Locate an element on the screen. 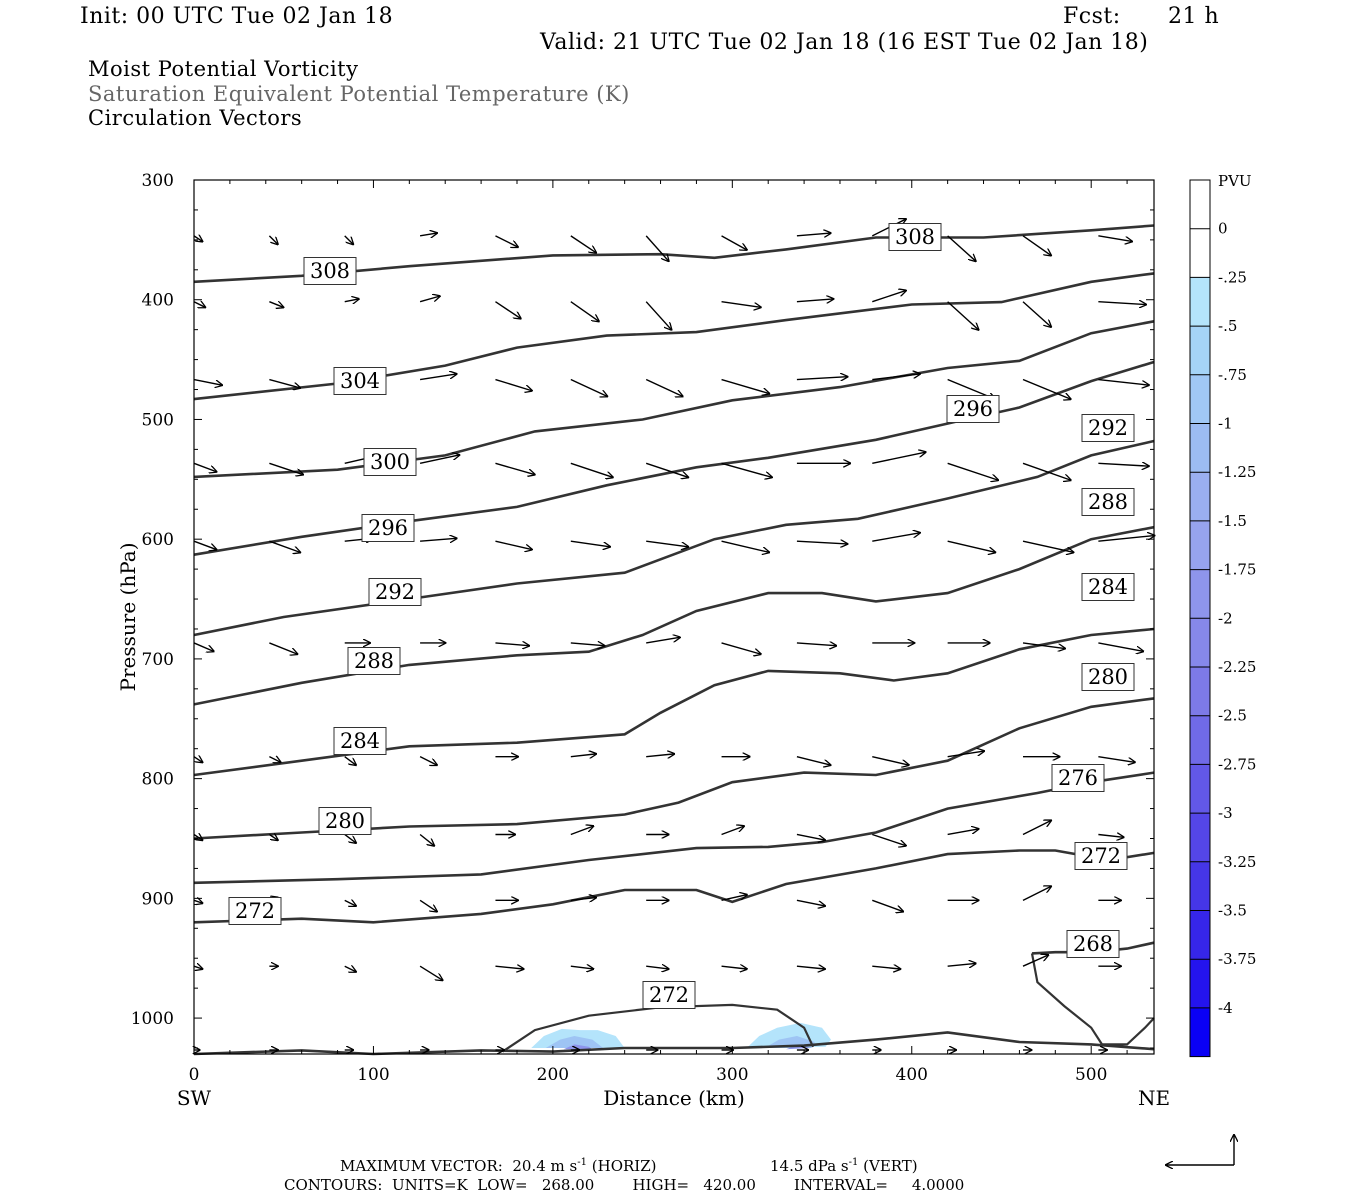 The image size is (1350, 1200). colorbar-tick-label: -3.5 is located at coordinates (1232, 911).